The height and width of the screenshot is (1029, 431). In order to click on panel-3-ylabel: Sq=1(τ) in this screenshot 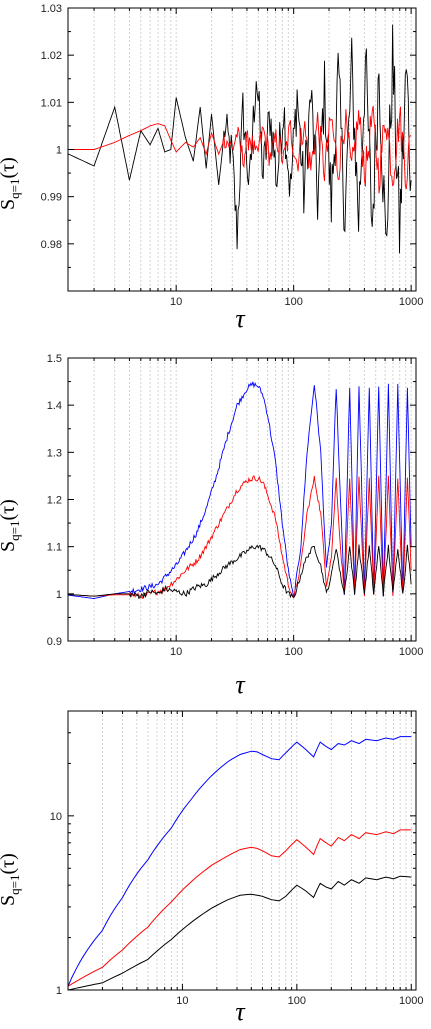, I will do `click(11, 879)`.